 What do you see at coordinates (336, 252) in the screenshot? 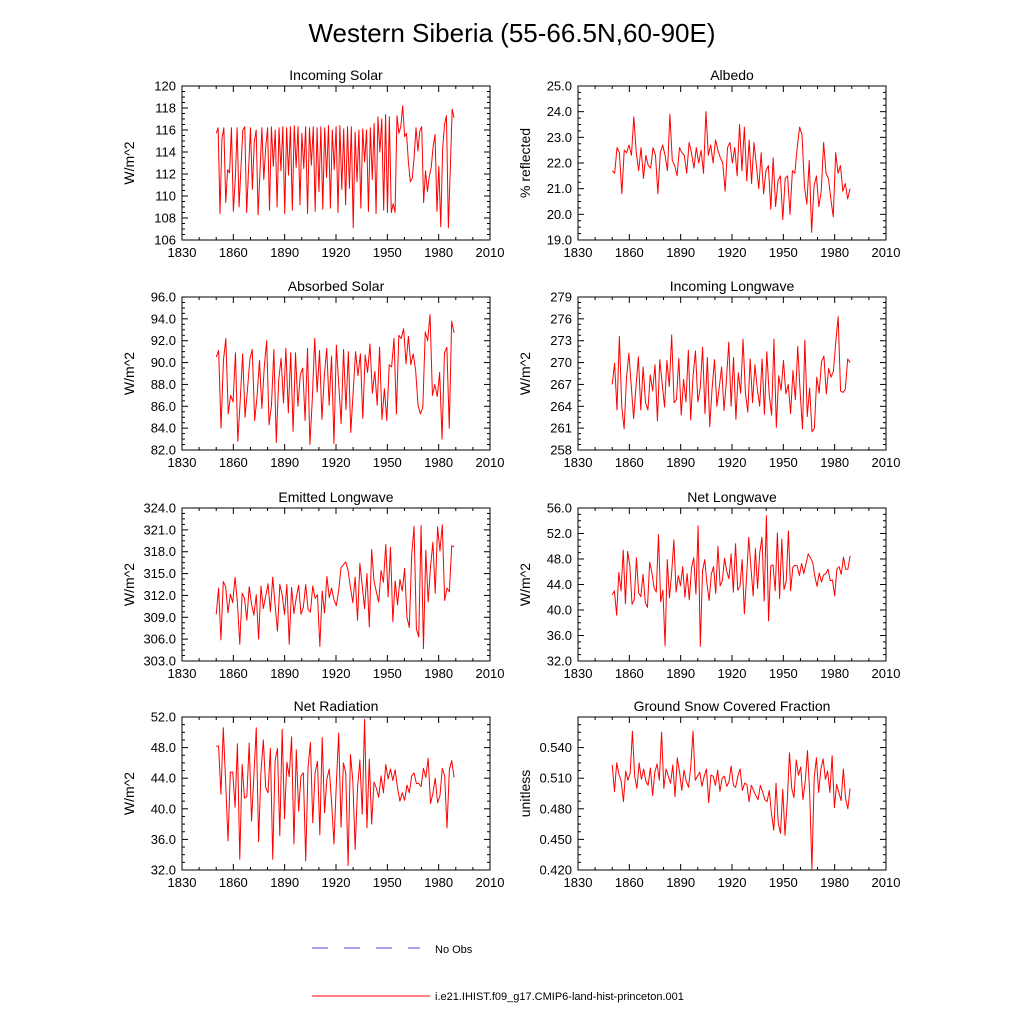
I see `incoming-solar-xtick-label: 1920` at bounding box center [336, 252].